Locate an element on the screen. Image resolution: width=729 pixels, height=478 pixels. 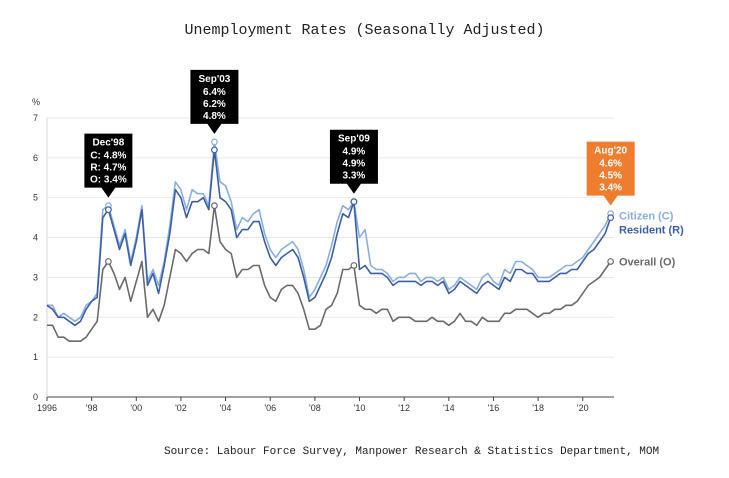
y-axis-label: % is located at coordinates (36, 102).